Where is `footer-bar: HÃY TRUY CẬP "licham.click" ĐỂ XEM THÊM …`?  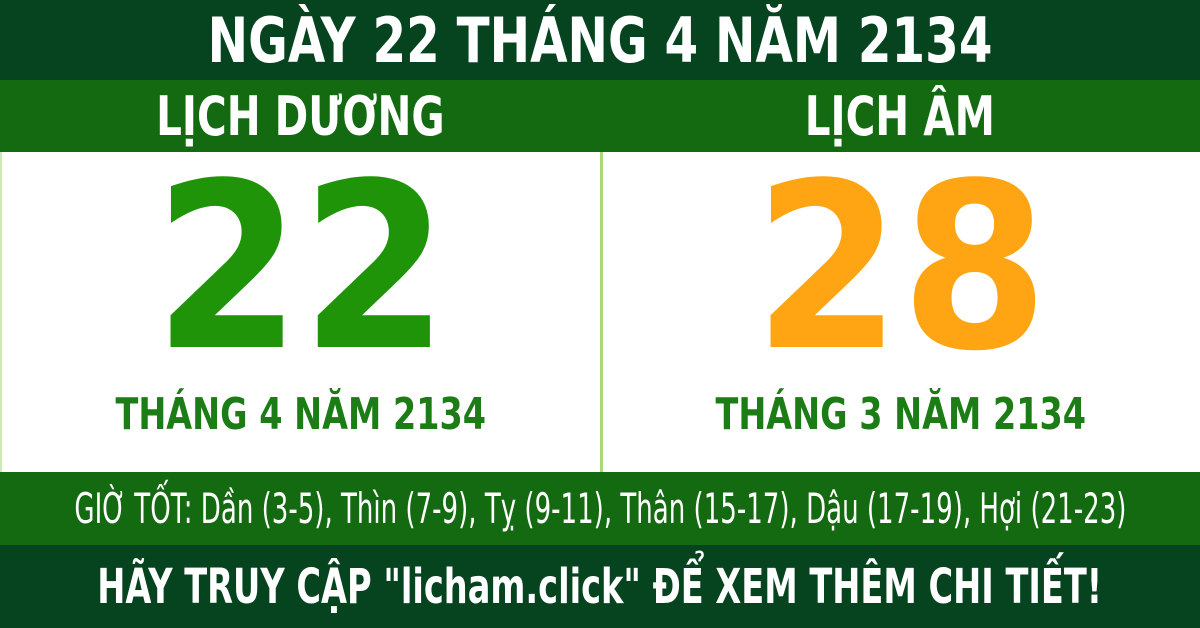 footer-bar: HÃY TRUY CẬP "licham.click" ĐỂ XEM THÊM … is located at coordinates (600, 586).